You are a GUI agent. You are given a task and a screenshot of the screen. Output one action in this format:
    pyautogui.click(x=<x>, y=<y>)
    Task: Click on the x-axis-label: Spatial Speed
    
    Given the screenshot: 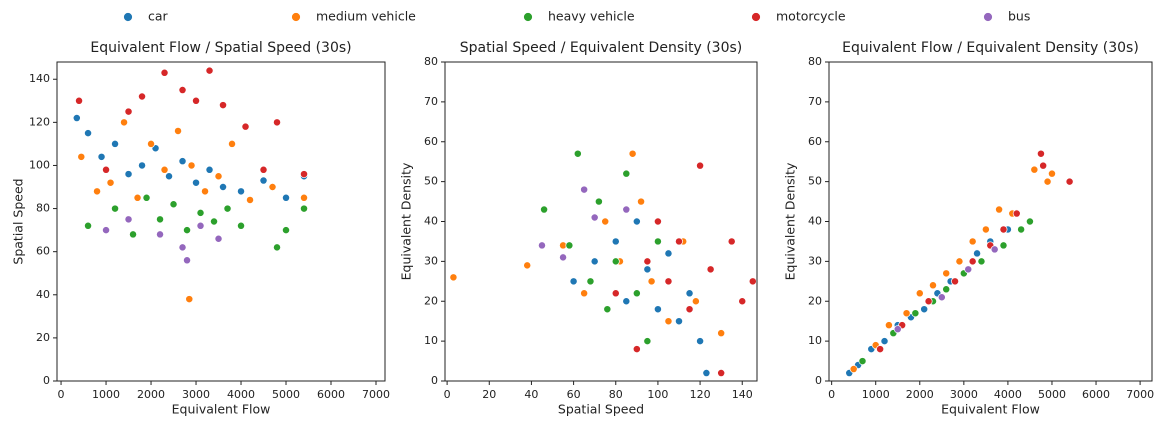 What is the action you would take?
    pyautogui.click(x=601, y=409)
    